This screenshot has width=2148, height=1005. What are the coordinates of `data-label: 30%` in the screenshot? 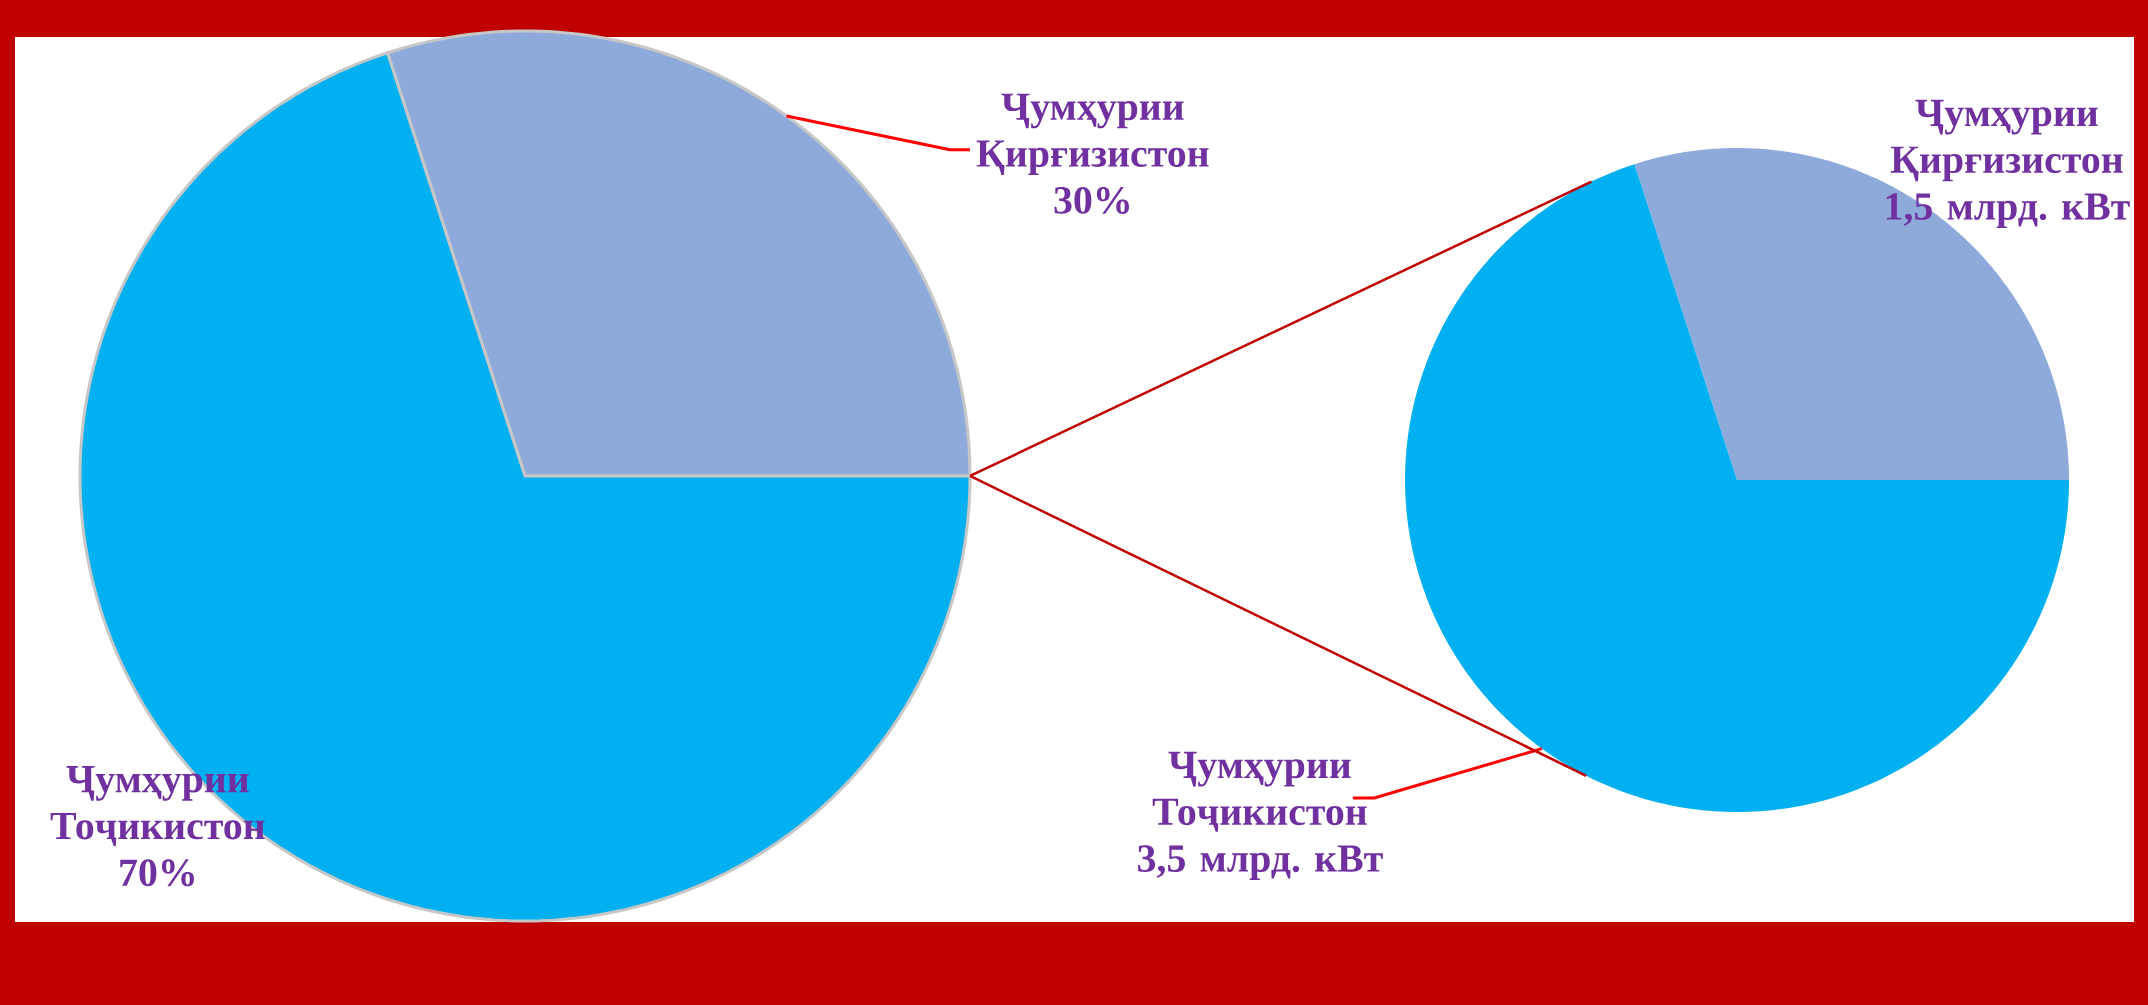 It's located at (1091, 200).